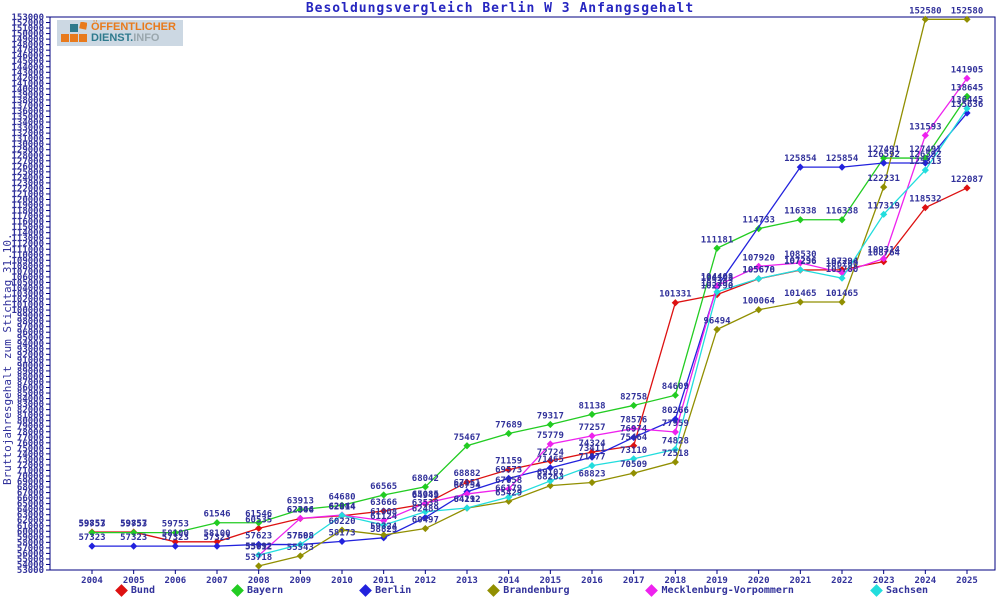 The width and height of the screenshot is (1000, 600). I want to click on point-label-mecklenburg-vorpommern: 75779, so click(550, 436).